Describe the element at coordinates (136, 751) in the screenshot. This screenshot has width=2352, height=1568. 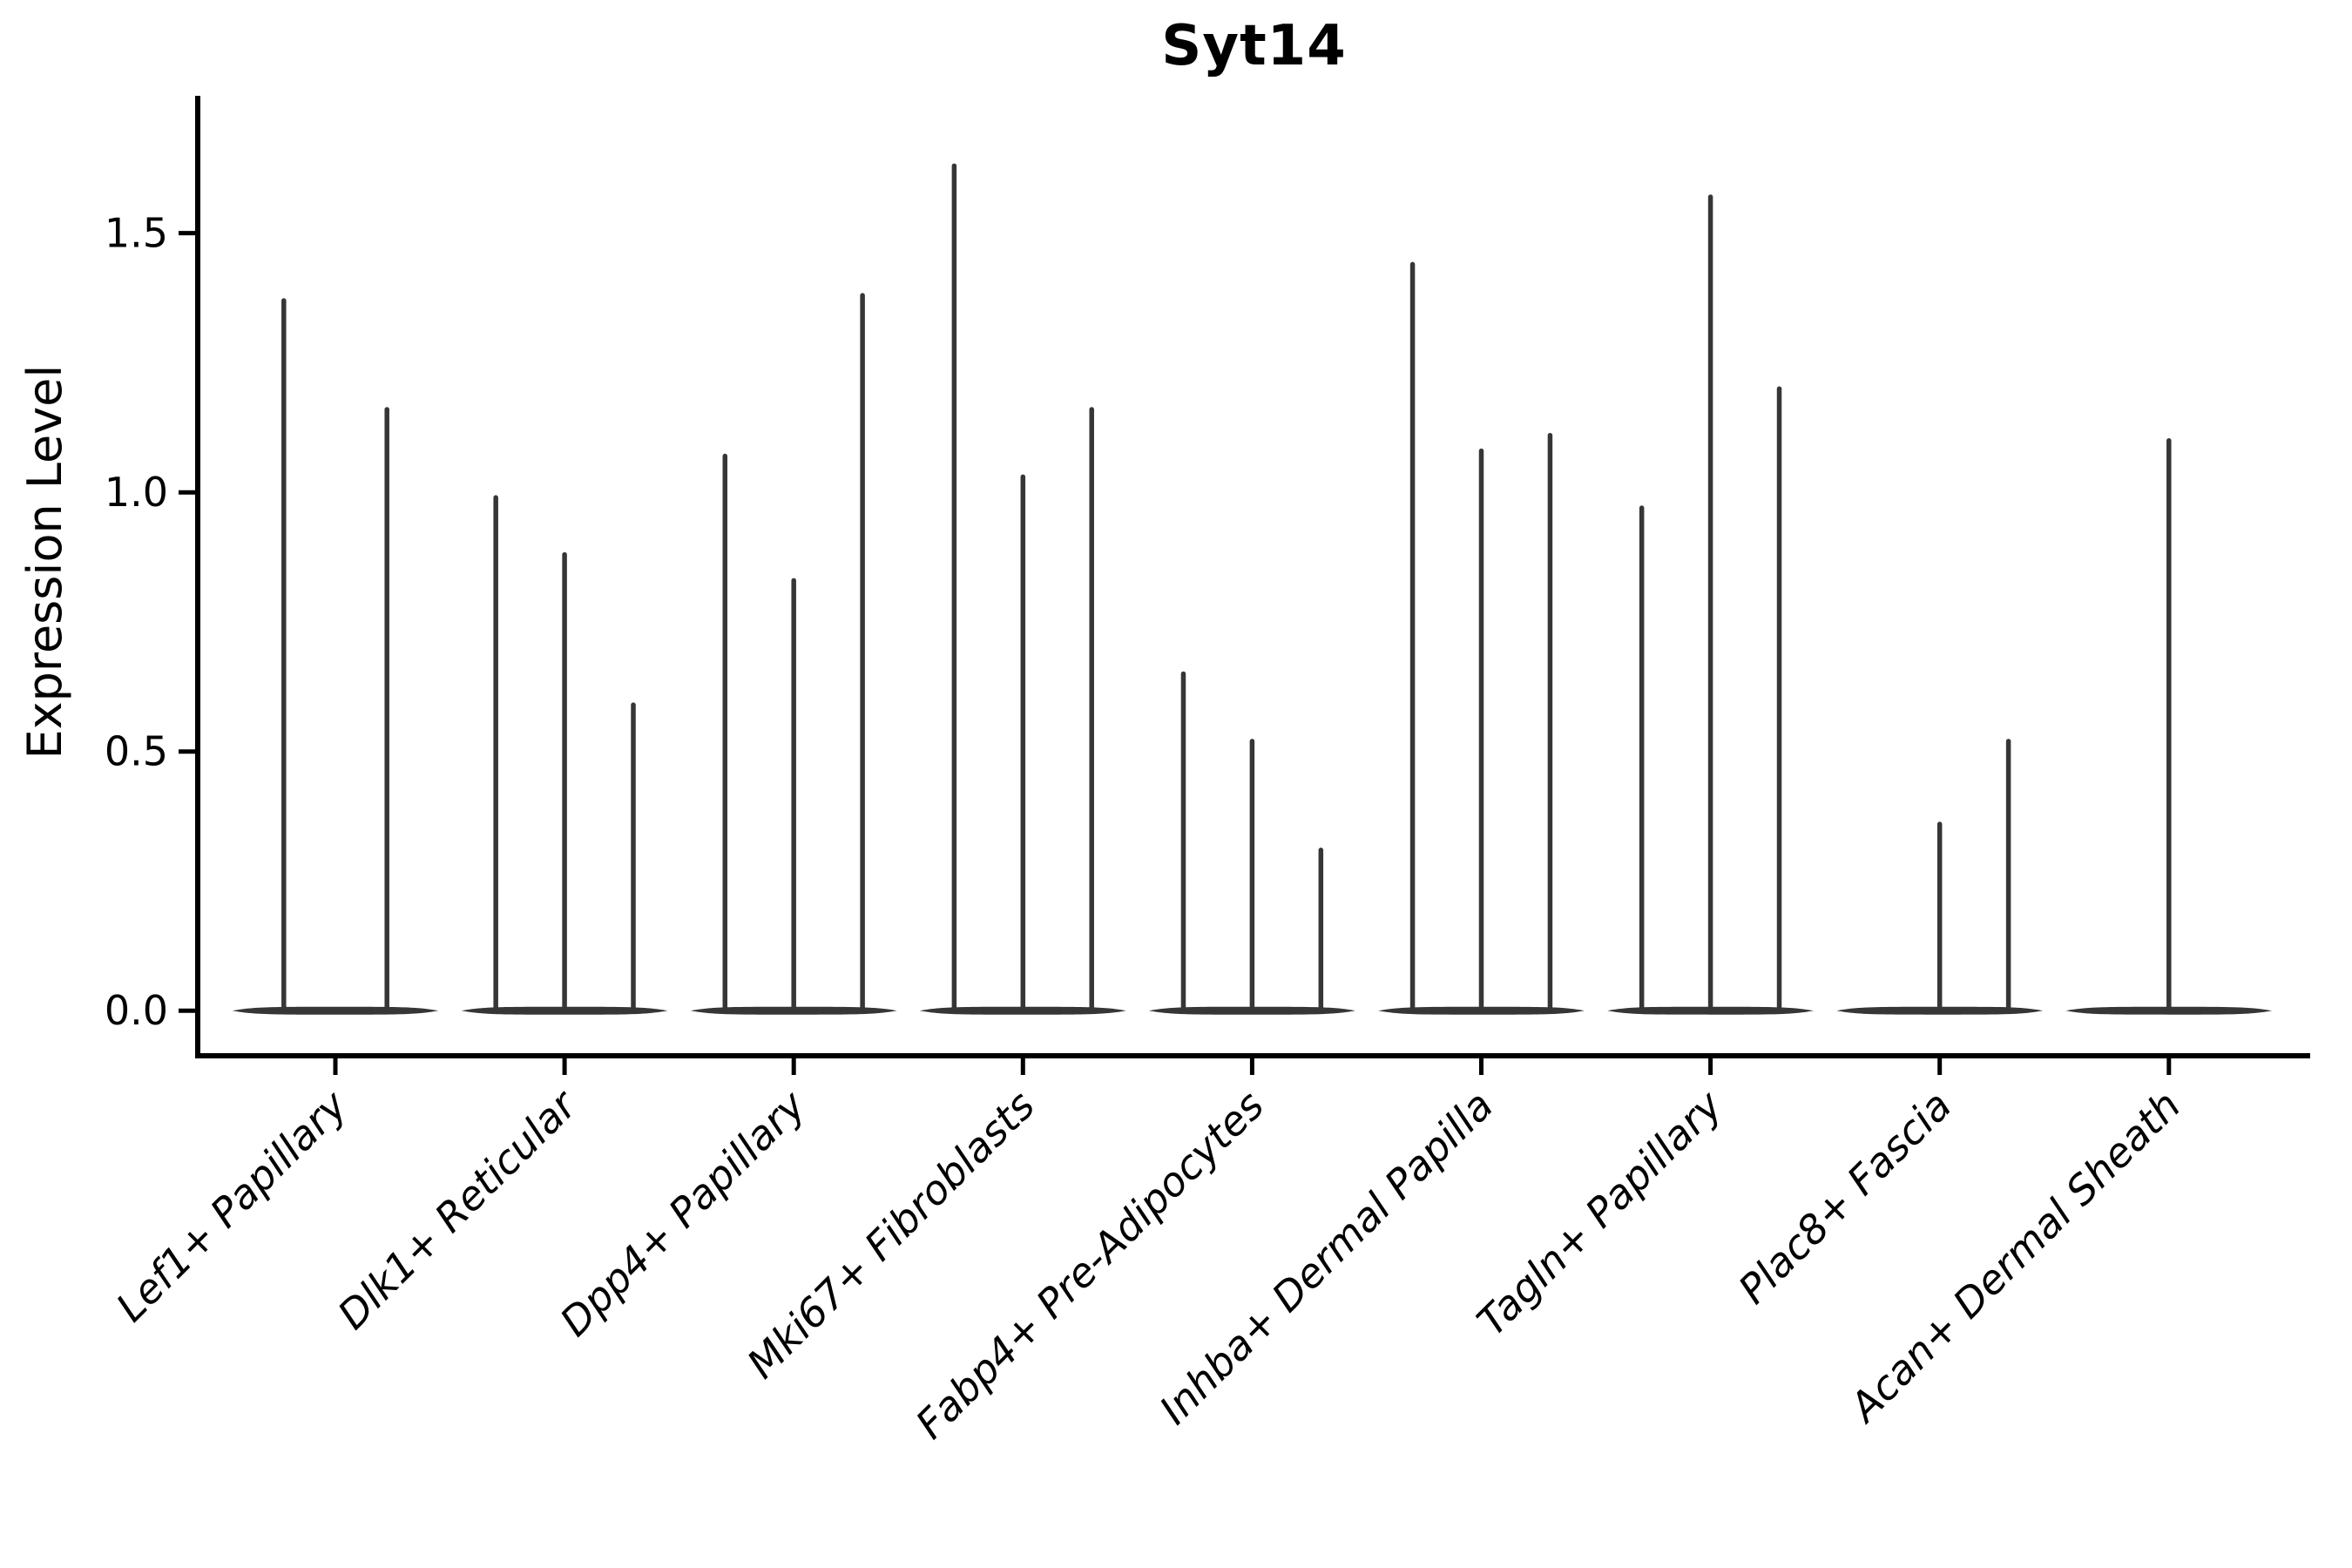
I see `y-tick-label: 0.5` at that location.